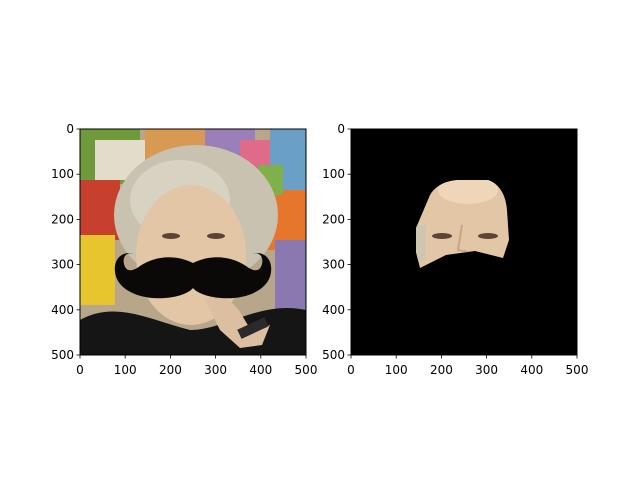  I want to click on left-x-tick-label: 200, so click(170, 370).